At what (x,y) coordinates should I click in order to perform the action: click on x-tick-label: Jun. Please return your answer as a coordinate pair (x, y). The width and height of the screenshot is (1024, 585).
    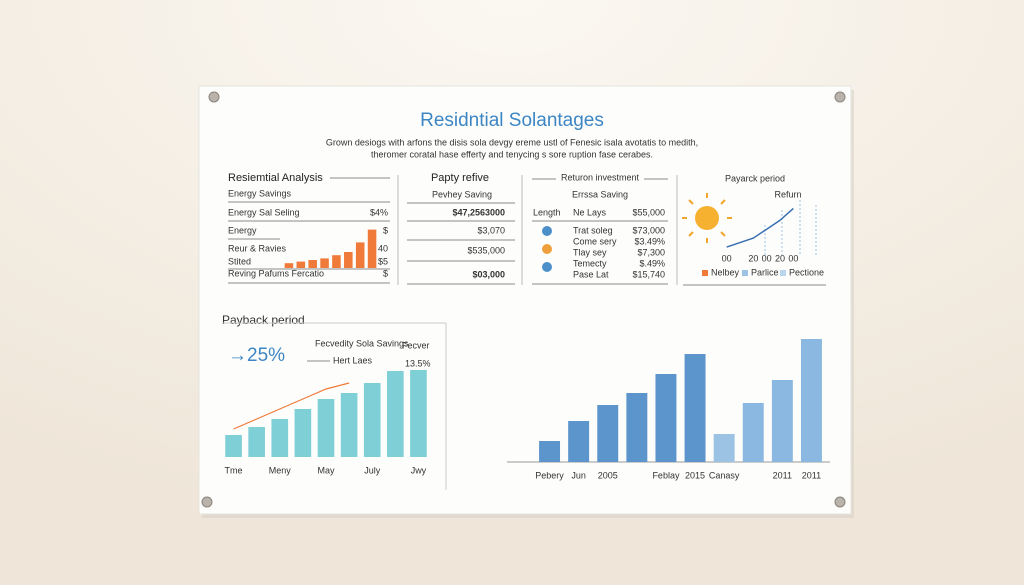
    Looking at the image, I should click on (578, 475).